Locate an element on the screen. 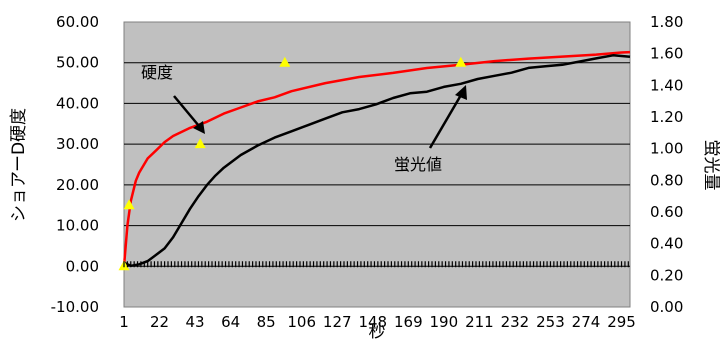  y-left-title: ショアーD硬度 is located at coordinates (19, 165).